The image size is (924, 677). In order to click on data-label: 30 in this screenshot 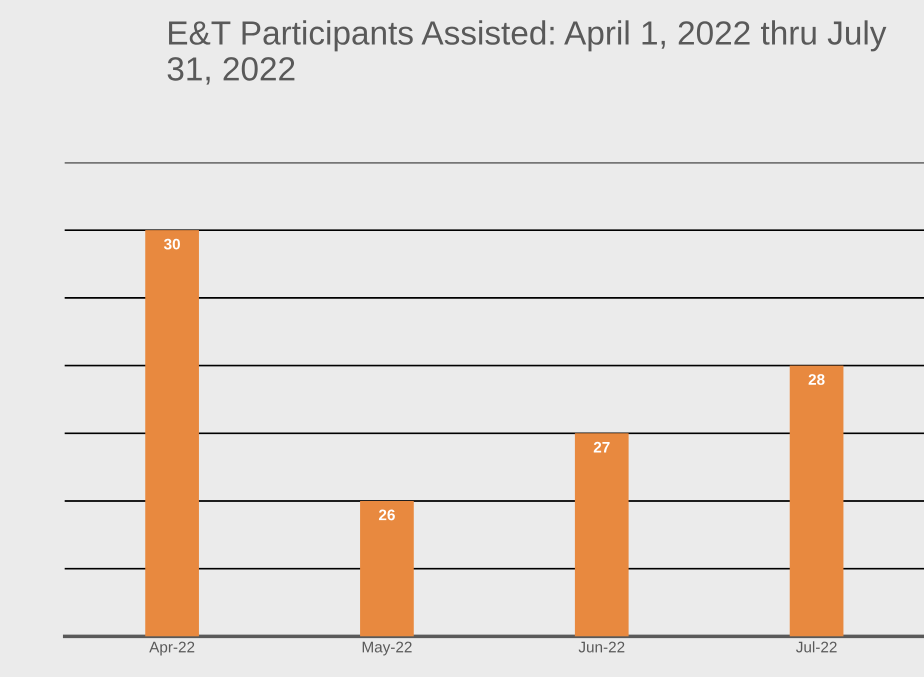, I will do `click(172, 244)`.